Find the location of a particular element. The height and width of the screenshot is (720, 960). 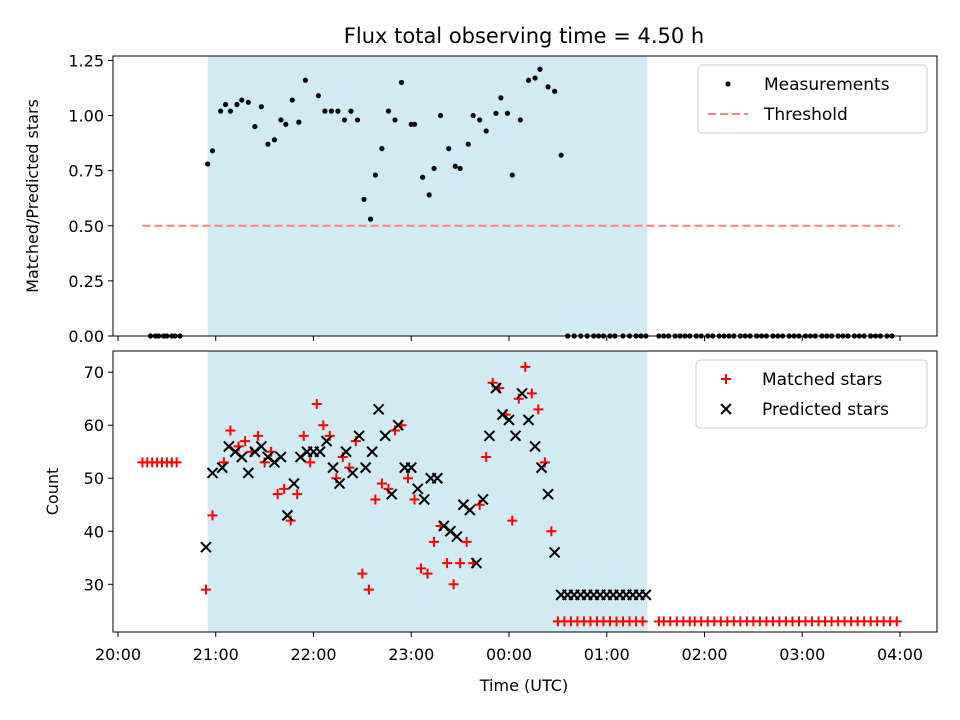

legend-label: Predicted stars is located at coordinates (825, 410).